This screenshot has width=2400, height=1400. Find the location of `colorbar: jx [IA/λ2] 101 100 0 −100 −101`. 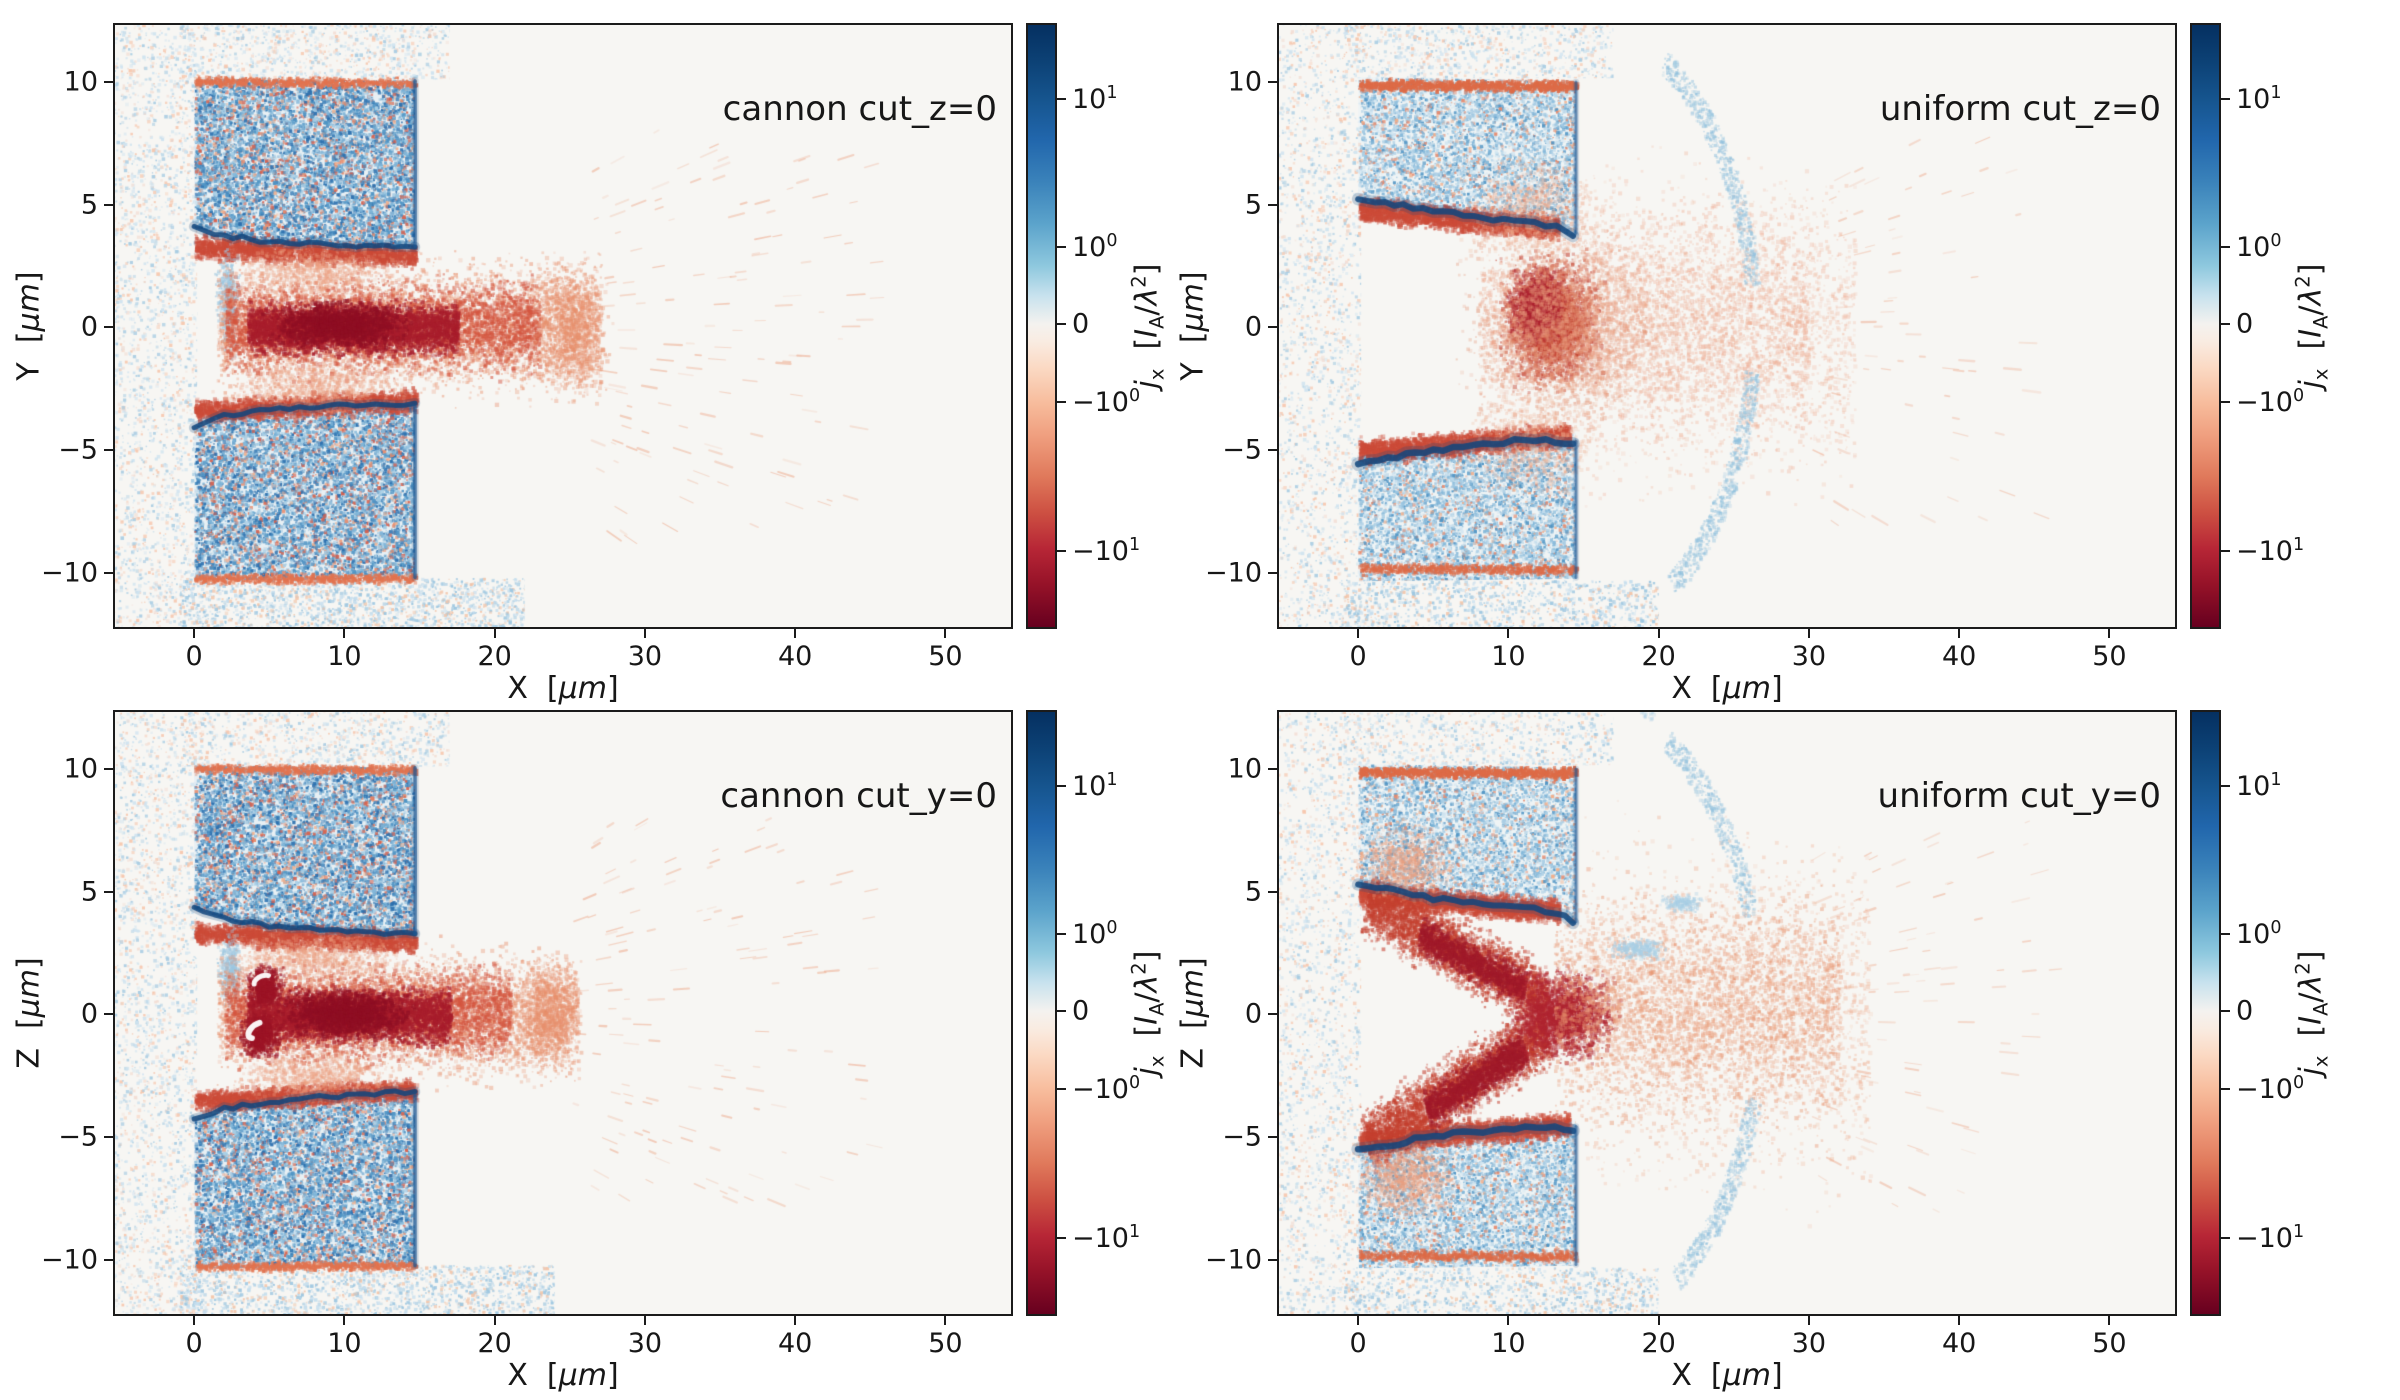

colorbar: jx [IA/λ2] 101 100 0 −100 −101 is located at coordinates (1097, 326).